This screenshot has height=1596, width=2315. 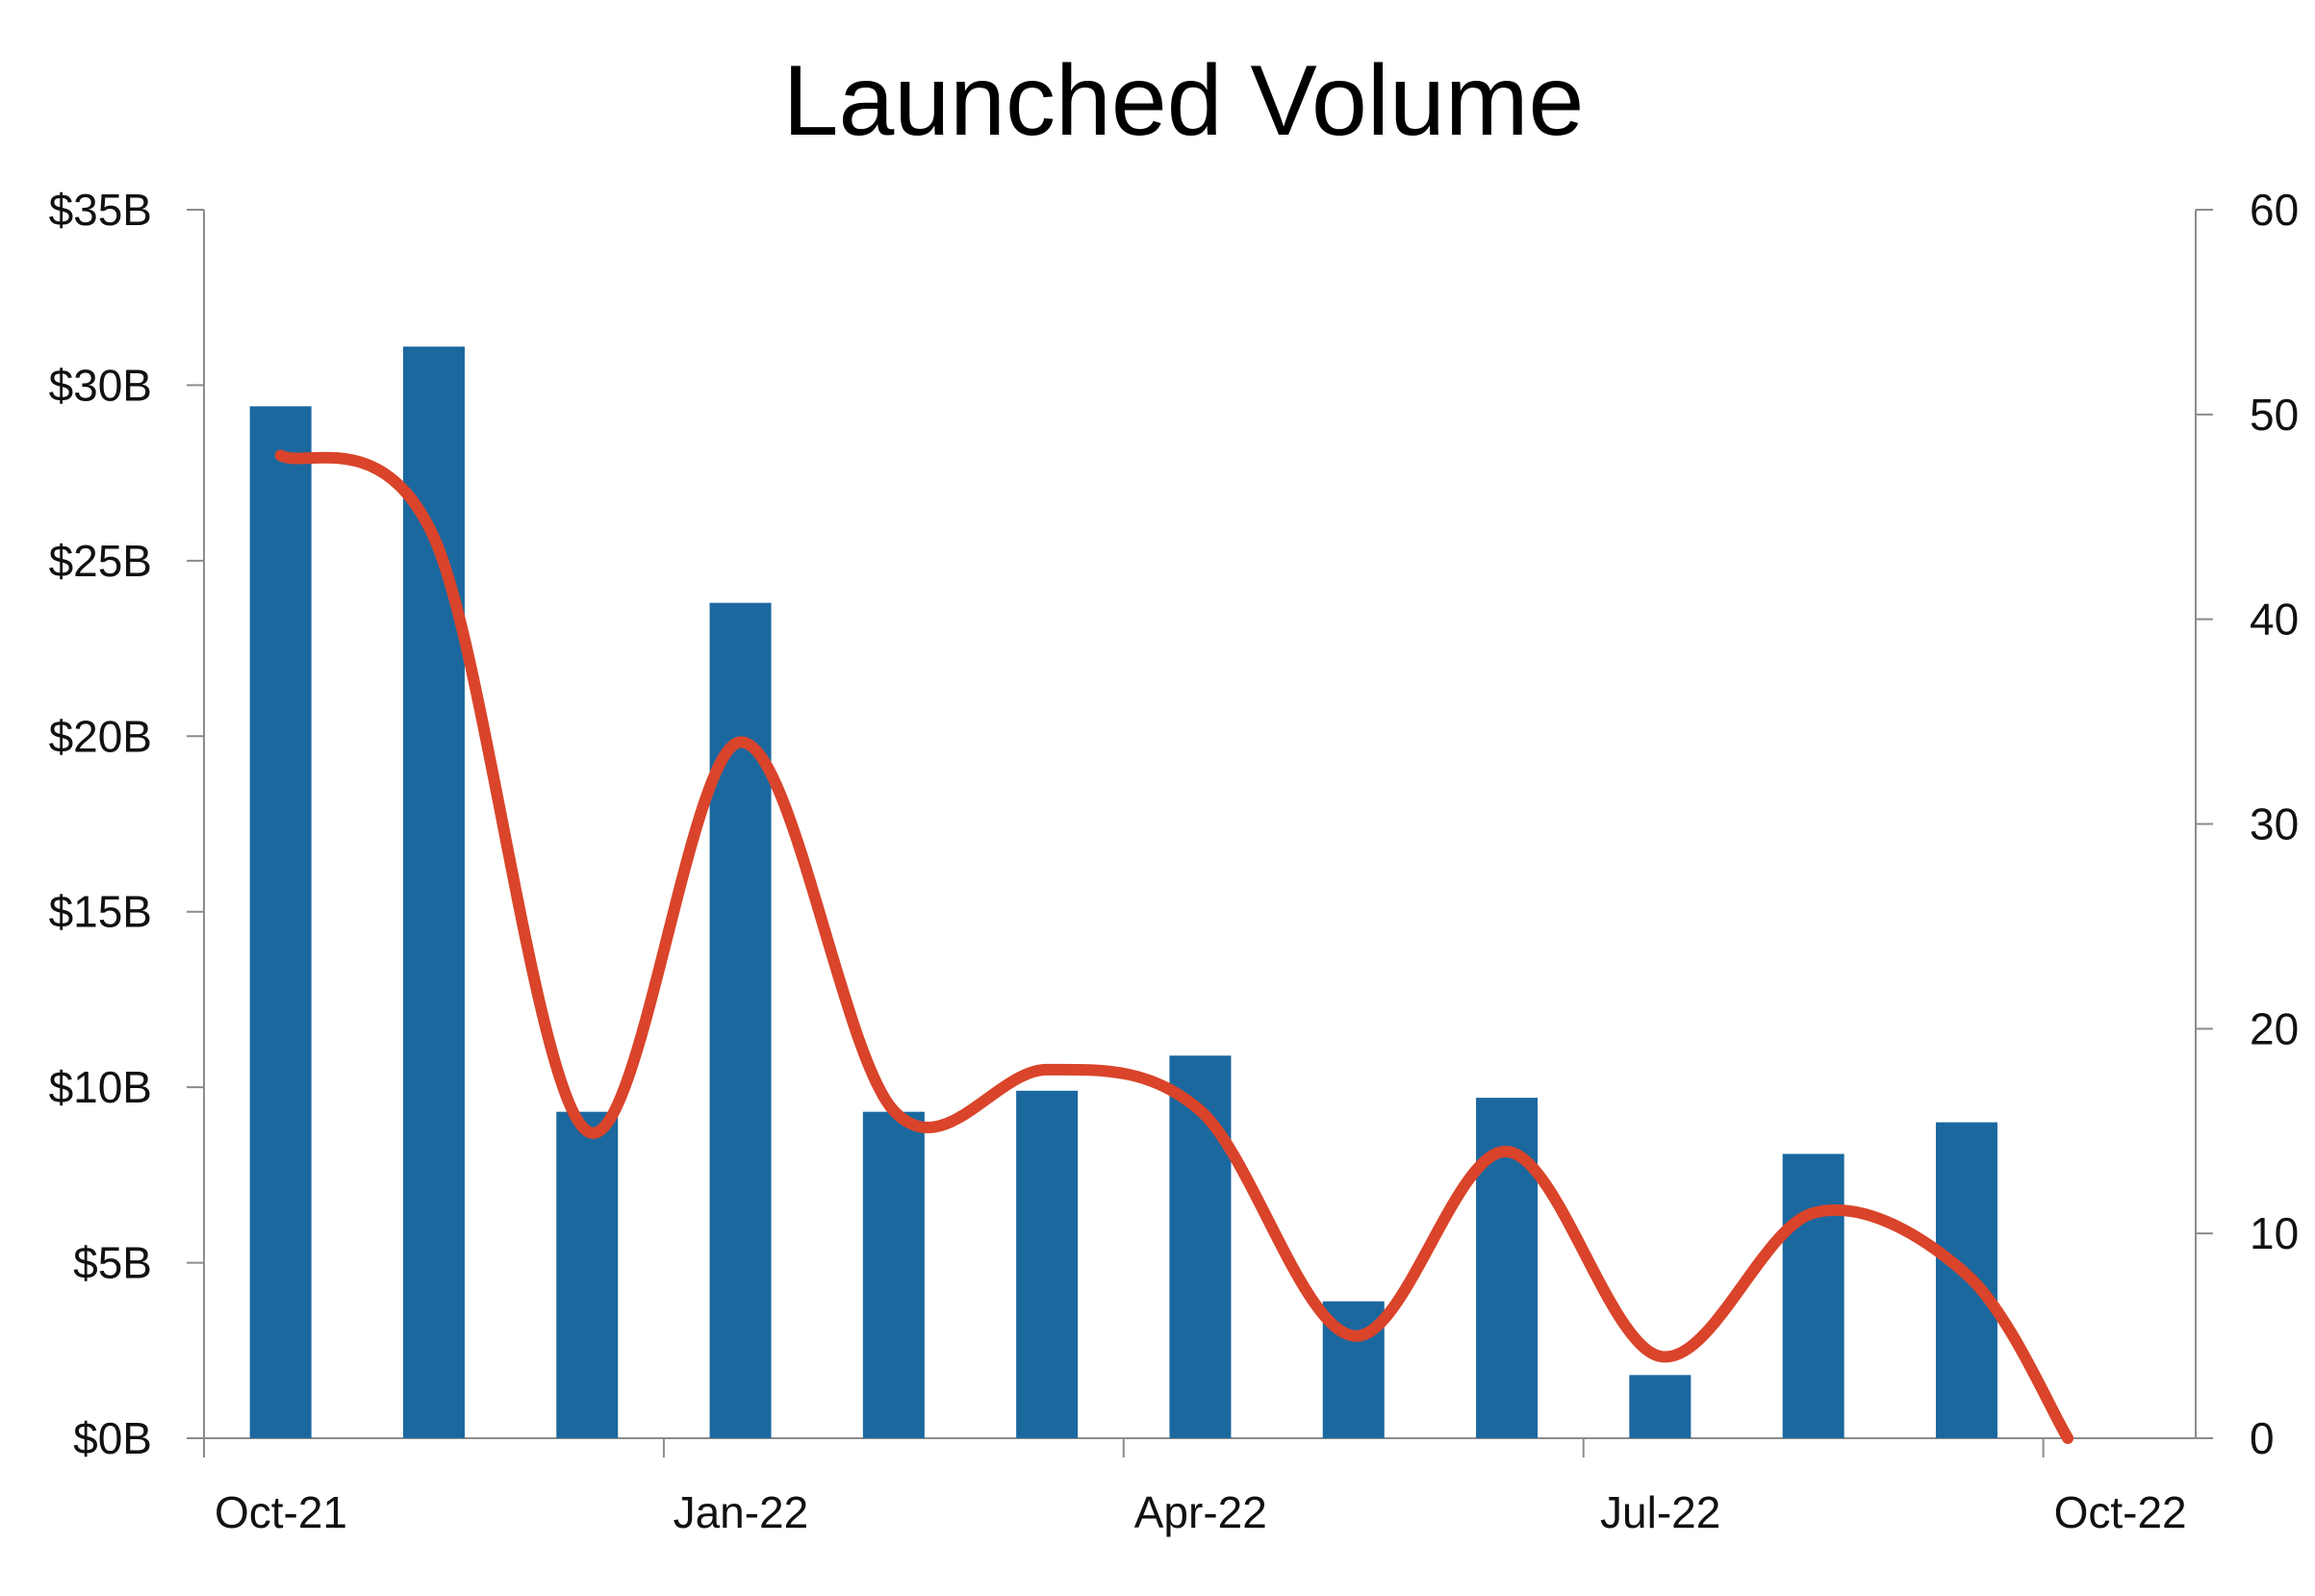 I want to click on left-tick-label: $20B, so click(x=100, y=736).